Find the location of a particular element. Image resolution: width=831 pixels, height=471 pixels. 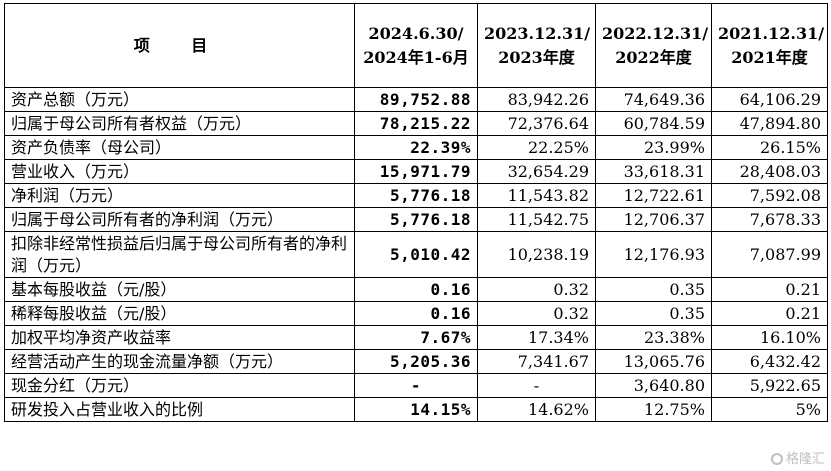

row-label: 经营活动产生的现金流量净额（万元） is located at coordinates (179, 361).